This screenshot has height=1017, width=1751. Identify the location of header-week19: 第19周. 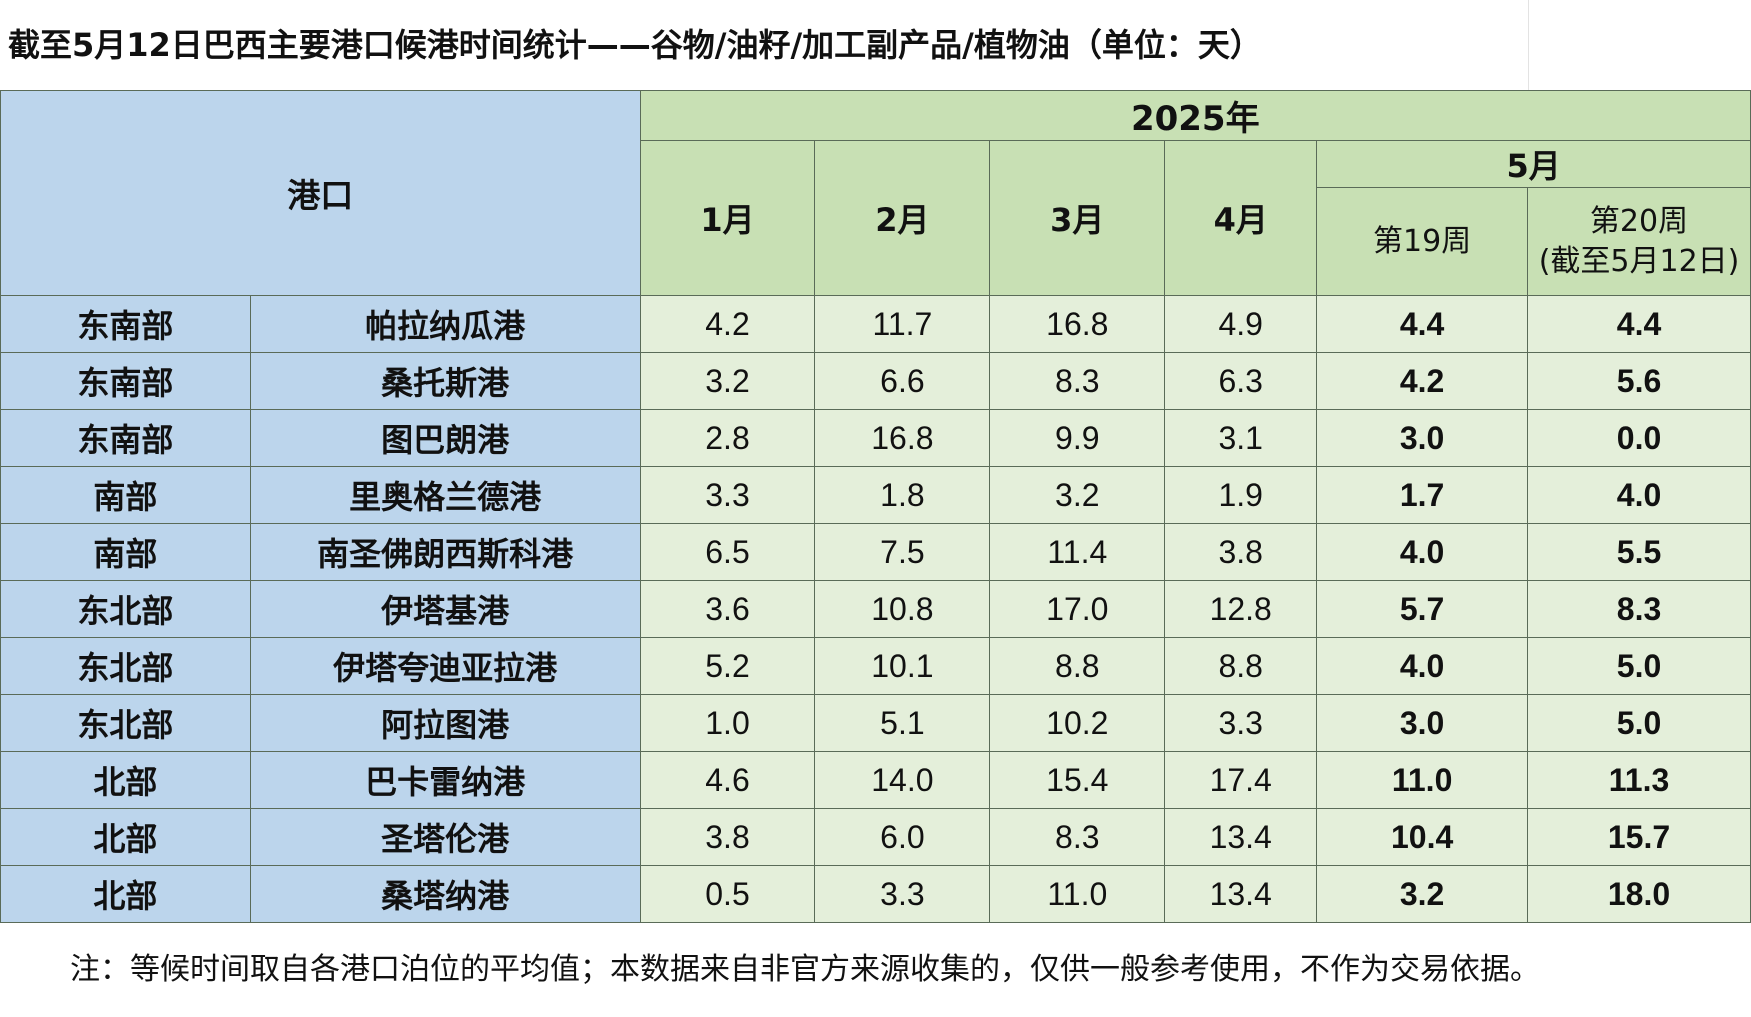
(1422, 241).